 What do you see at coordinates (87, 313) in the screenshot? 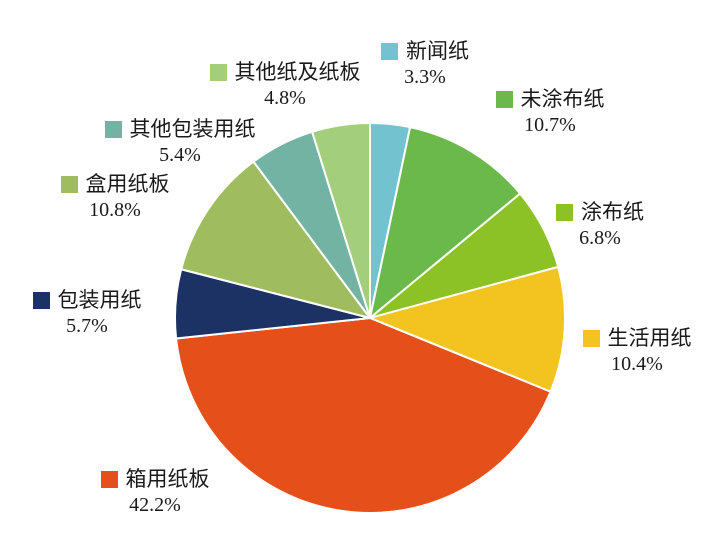
I see `slice-label: 包装用纸 5.7%` at bounding box center [87, 313].